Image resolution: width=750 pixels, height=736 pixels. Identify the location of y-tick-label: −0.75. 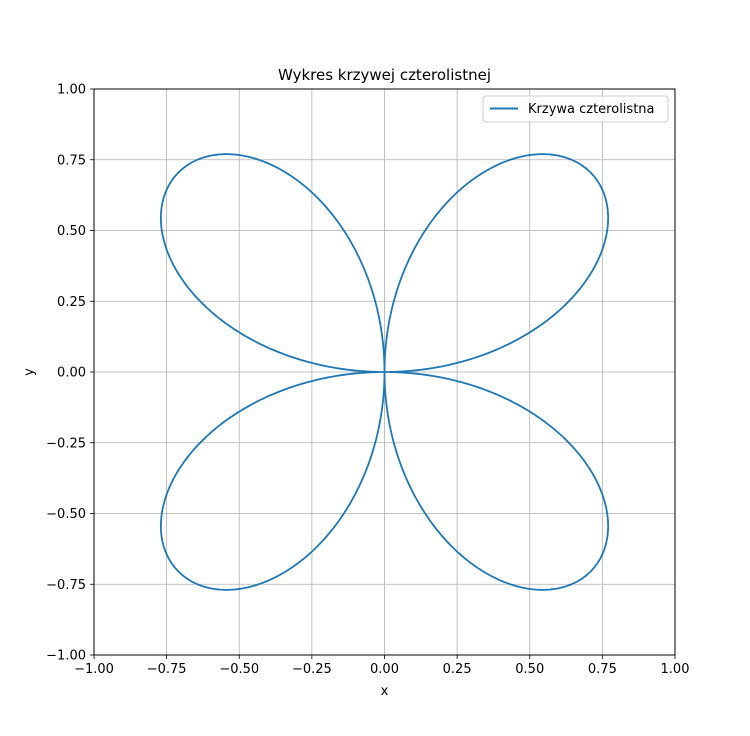
(66, 585).